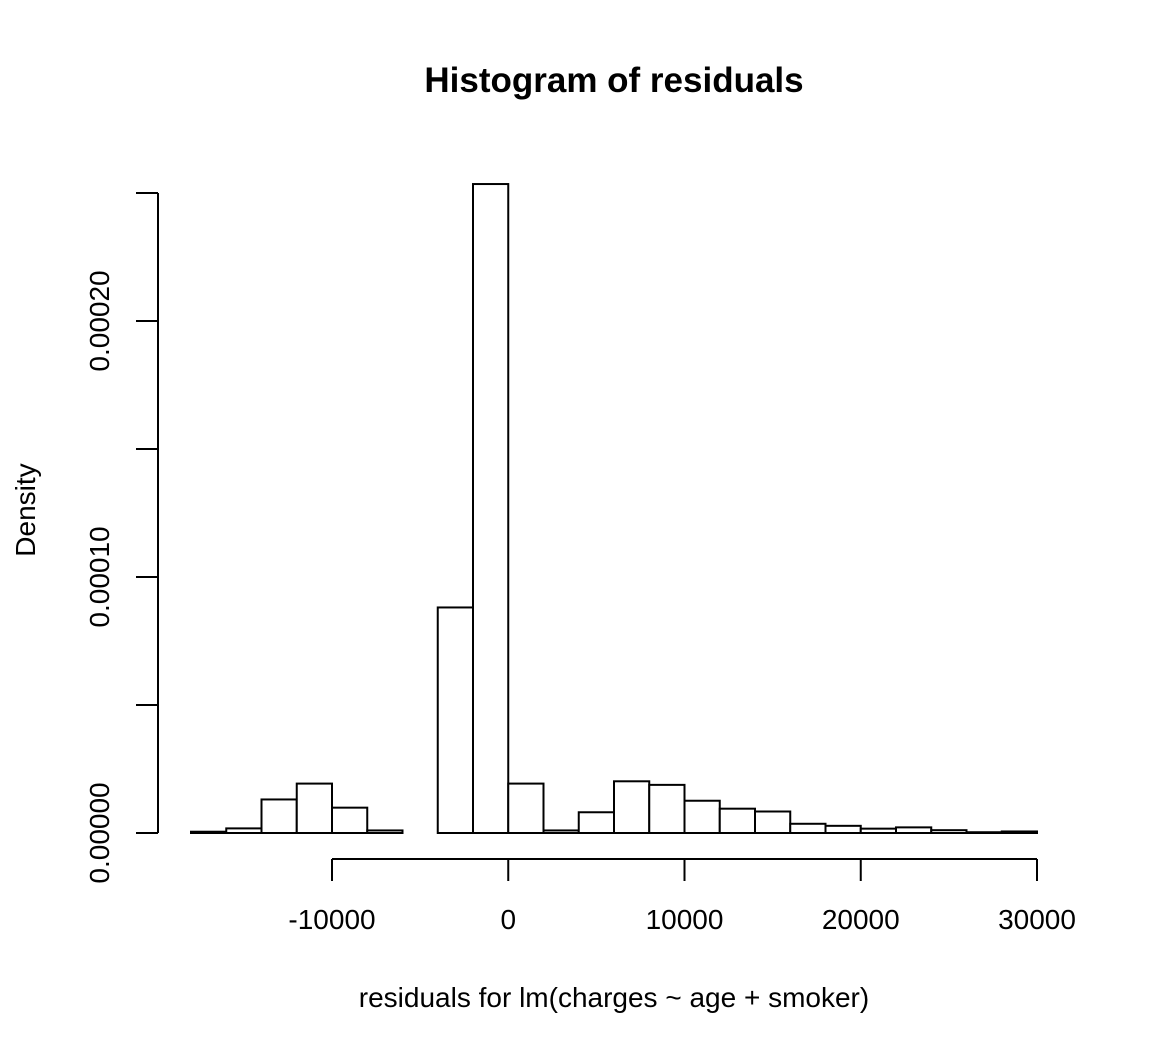 This screenshot has width=1152, height=1056. What do you see at coordinates (99, 832) in the screenshot?
I see `y-tick-label: 0.00000` at bounding box center [99, 832].